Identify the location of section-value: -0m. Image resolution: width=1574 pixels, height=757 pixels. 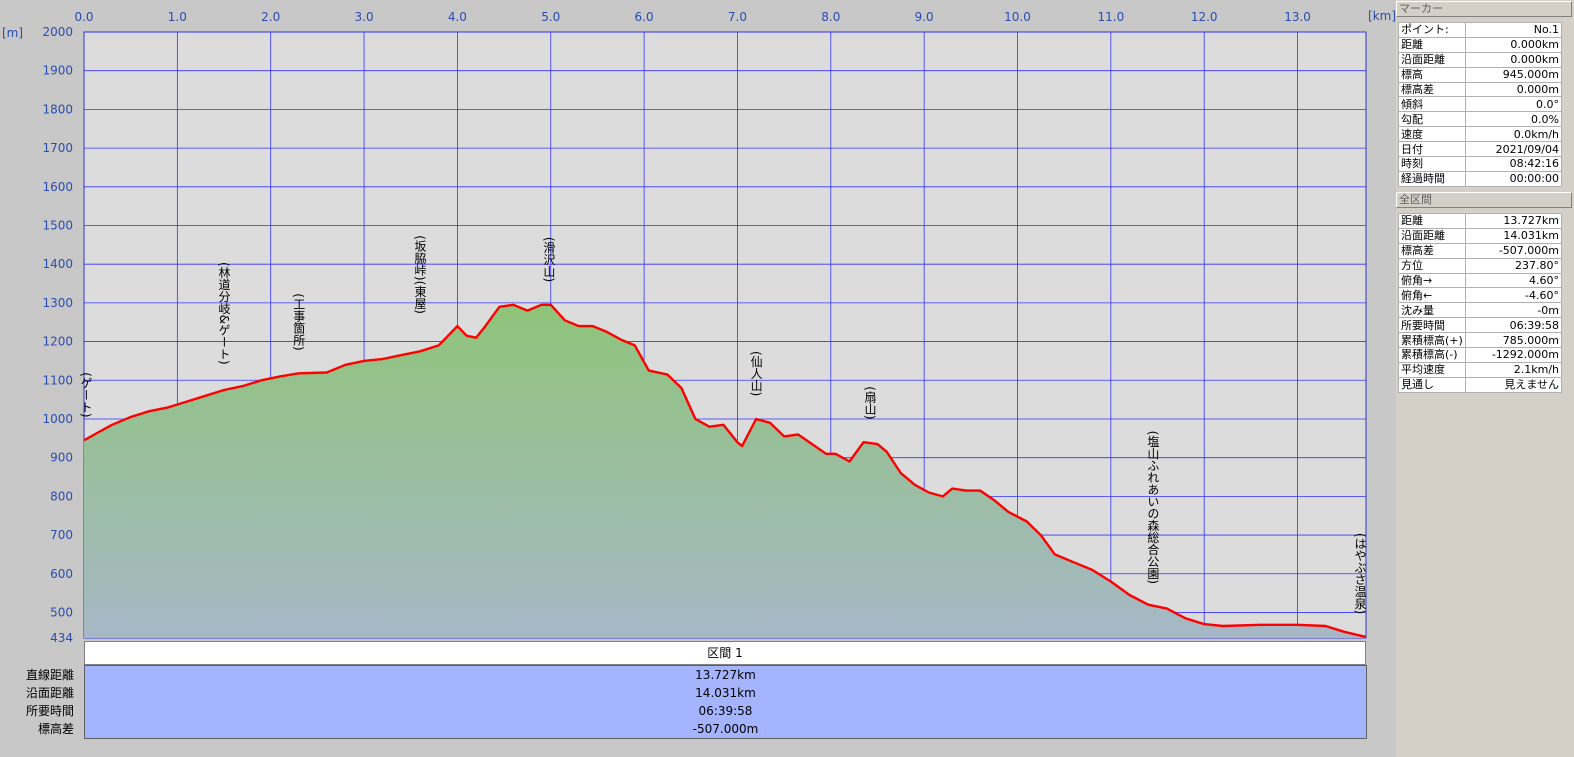
(1513, 310).